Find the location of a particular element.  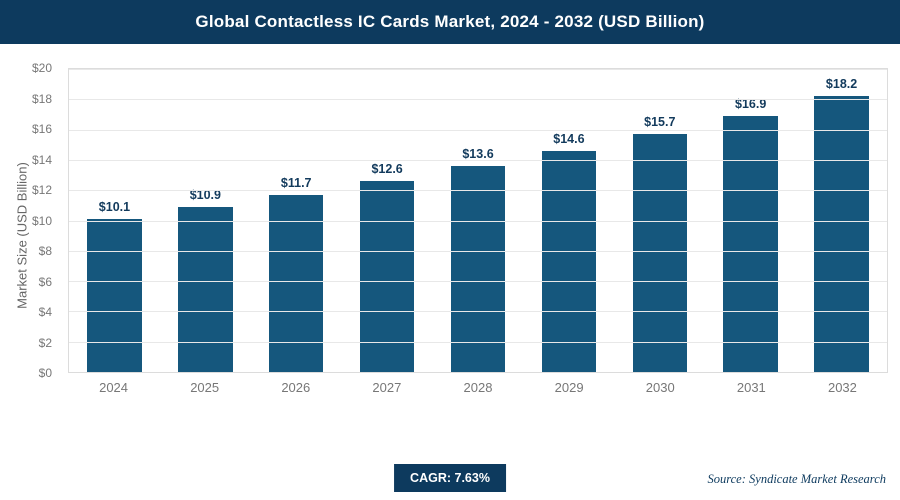

bar-column: $10.1 is located at coordinates (114, 220).